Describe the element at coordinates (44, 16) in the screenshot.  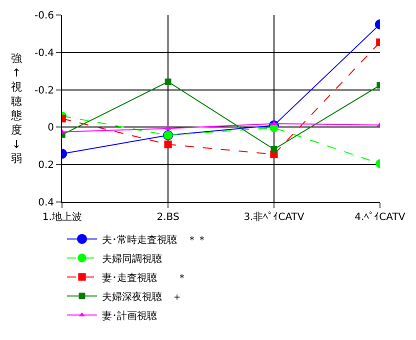
I see `y-tick-label: -0.6` at that location.